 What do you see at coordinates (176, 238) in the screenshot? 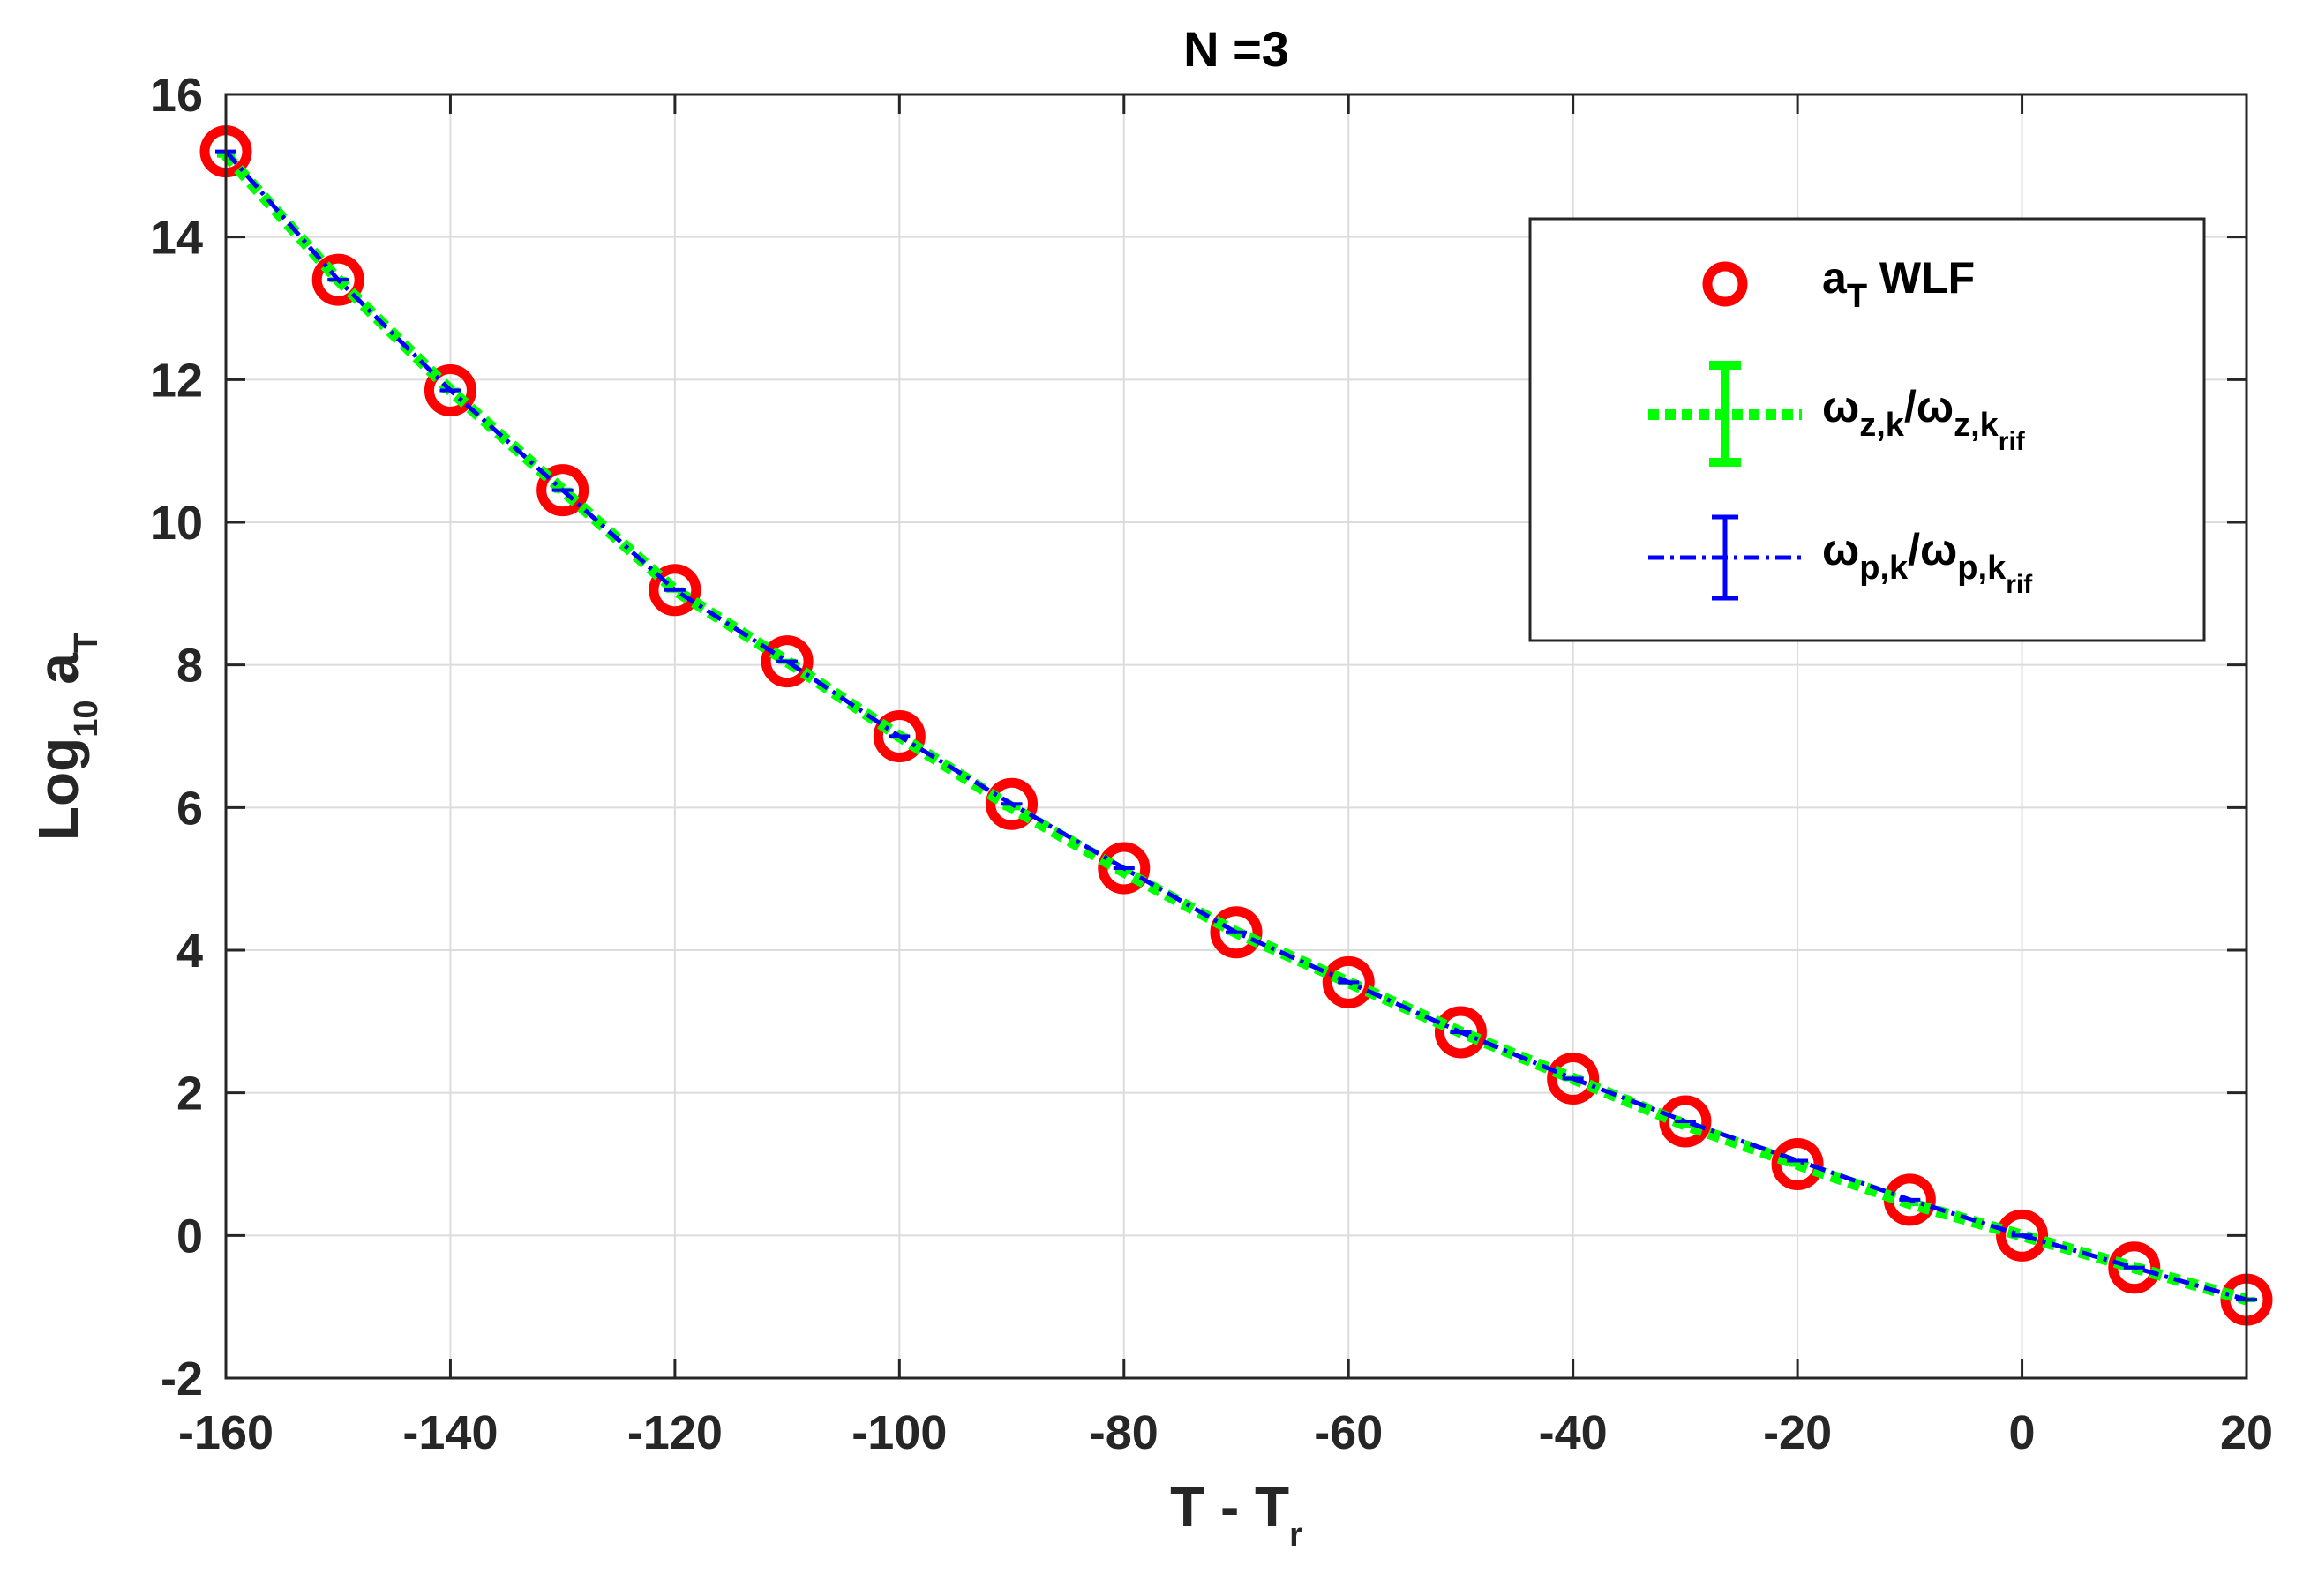
I see `y-tick-label: 14` at bounding box center [176, 238].